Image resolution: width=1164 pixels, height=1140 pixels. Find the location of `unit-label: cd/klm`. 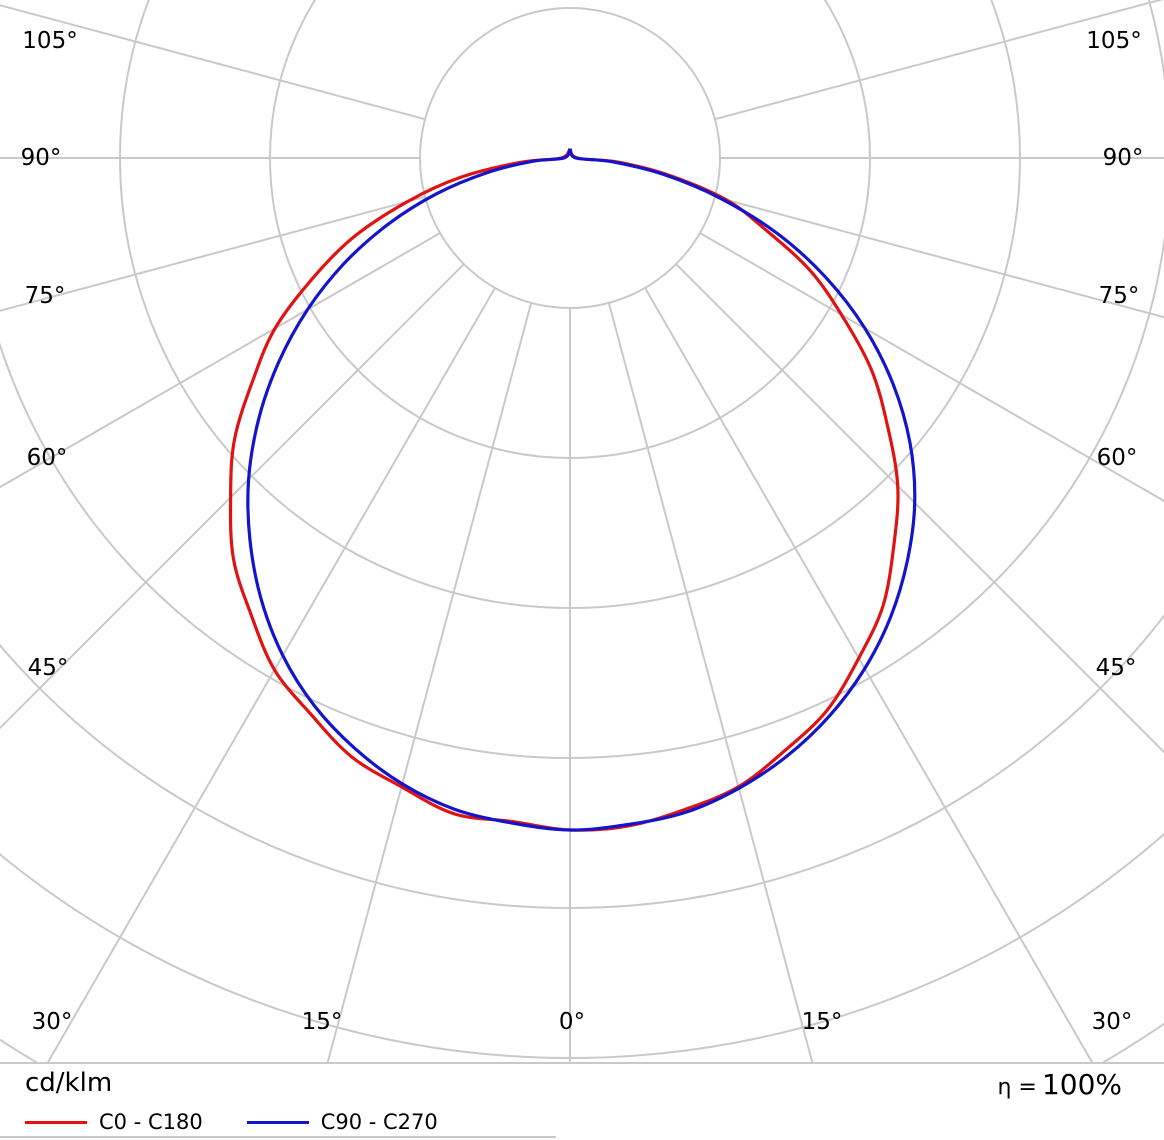

unit-label: cd/klm is located at coordinates (69, 1083).